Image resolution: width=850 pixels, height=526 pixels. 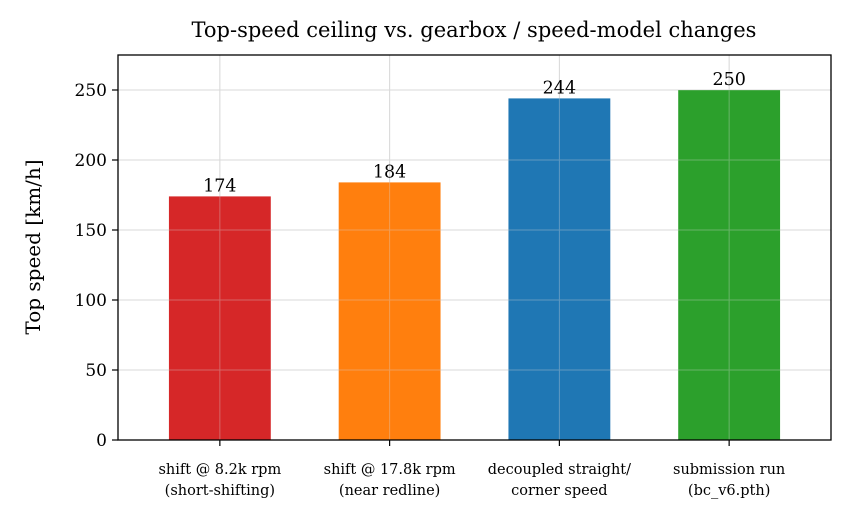 I want to click on y-tick-label: 200, so click(x=91, y=161).